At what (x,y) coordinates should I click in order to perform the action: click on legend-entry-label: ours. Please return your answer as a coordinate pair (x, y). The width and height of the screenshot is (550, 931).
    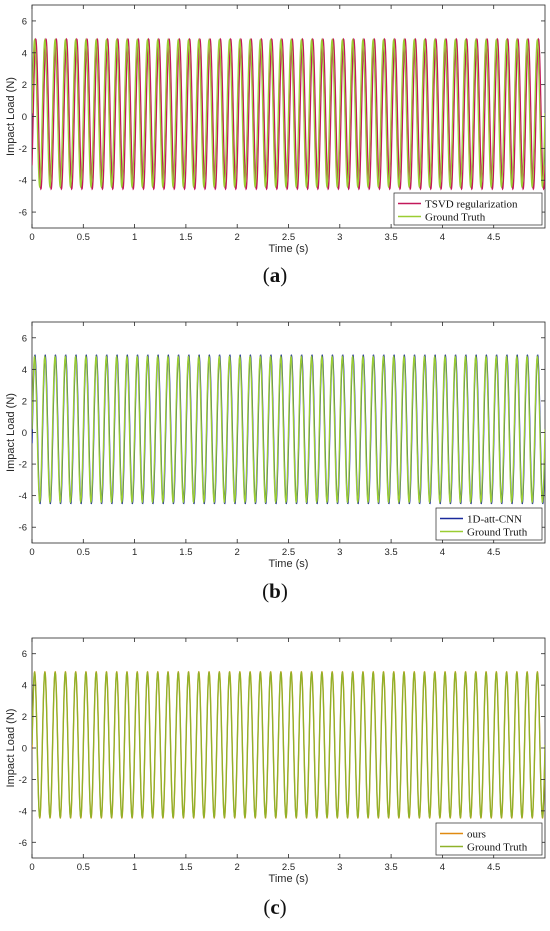
    Looking at the image, I should click on (476, 835).